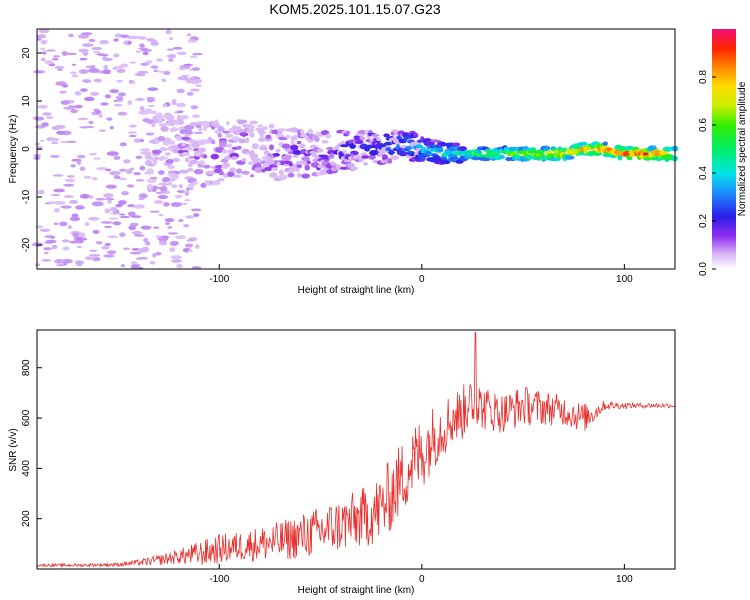 Image resolution: width=750 pixels, height=600 pixels. I want to click on colorbar-tick-label: 0.4, so click(703, 173).